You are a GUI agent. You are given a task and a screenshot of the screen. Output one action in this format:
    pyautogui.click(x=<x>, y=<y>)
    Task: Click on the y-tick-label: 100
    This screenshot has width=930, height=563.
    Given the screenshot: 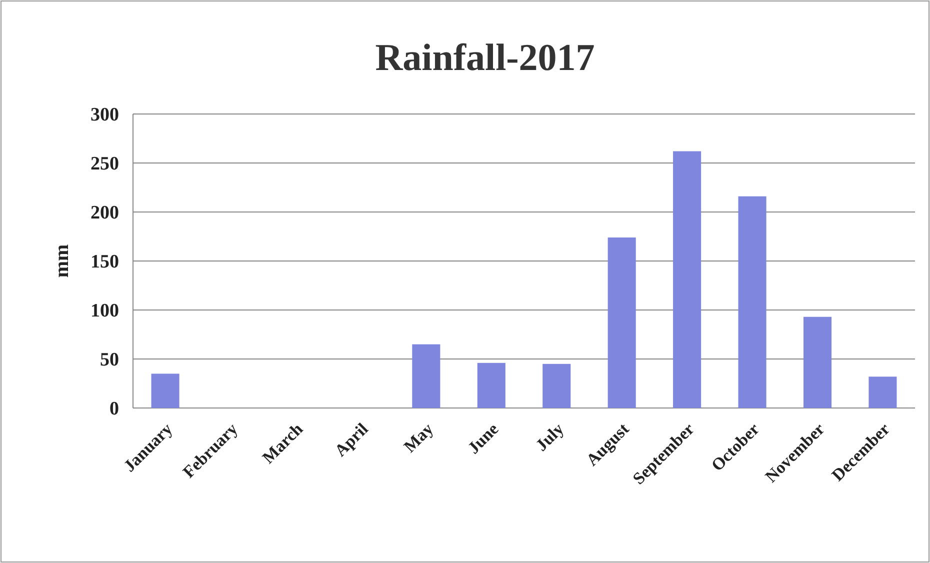 What is the action you would take?
    pyautogui.click(x=104, y=311)
    